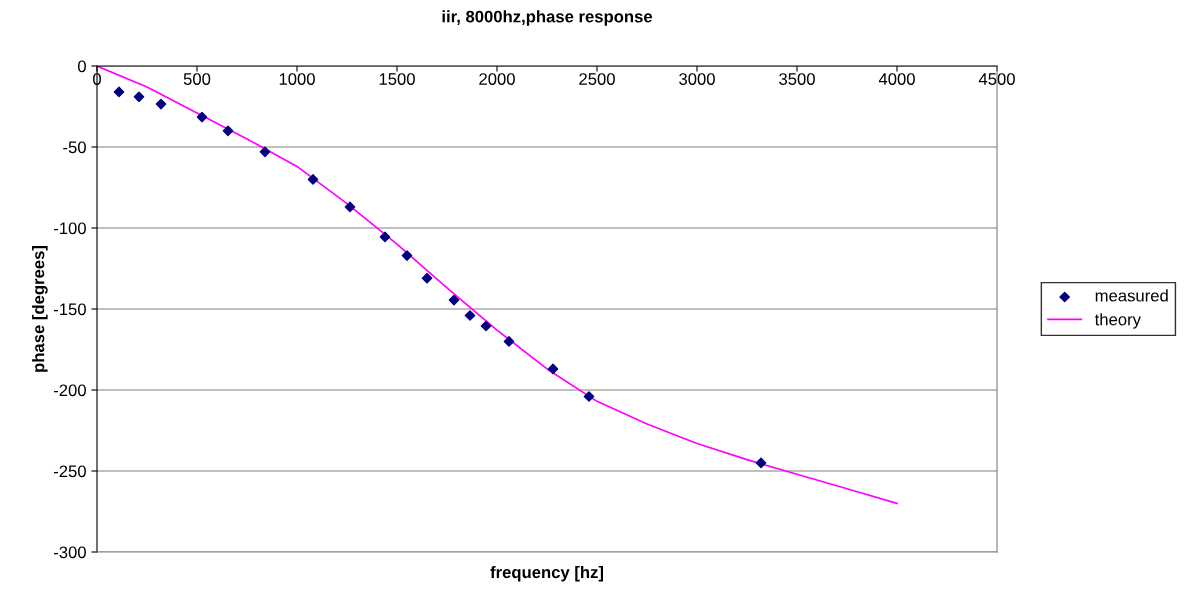 The image size is (1198, 591). Describe the element at coordinates (697, 79) in the screenshot. I see `x-tick-label: 3000` at that location.